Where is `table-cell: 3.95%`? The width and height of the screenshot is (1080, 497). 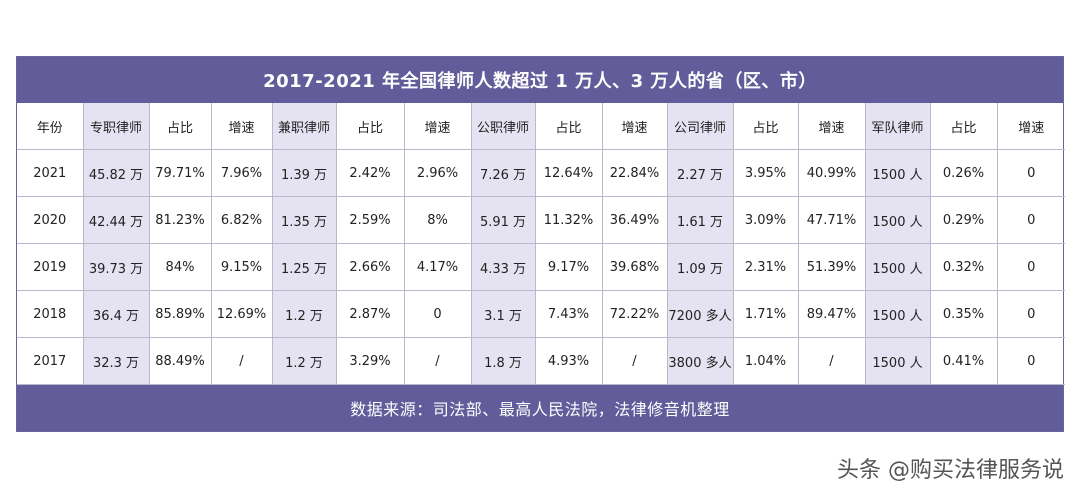
table-cell: 3.95% is located at coordinates (765, 173).